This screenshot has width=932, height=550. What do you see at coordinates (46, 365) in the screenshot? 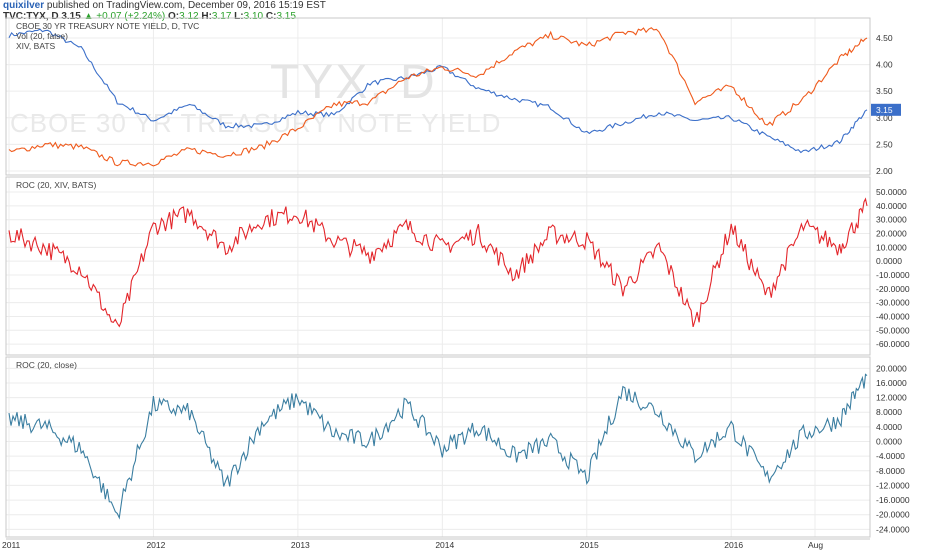
I see `pane-title: ROC (20, close)` at bounding box center [46, 365].